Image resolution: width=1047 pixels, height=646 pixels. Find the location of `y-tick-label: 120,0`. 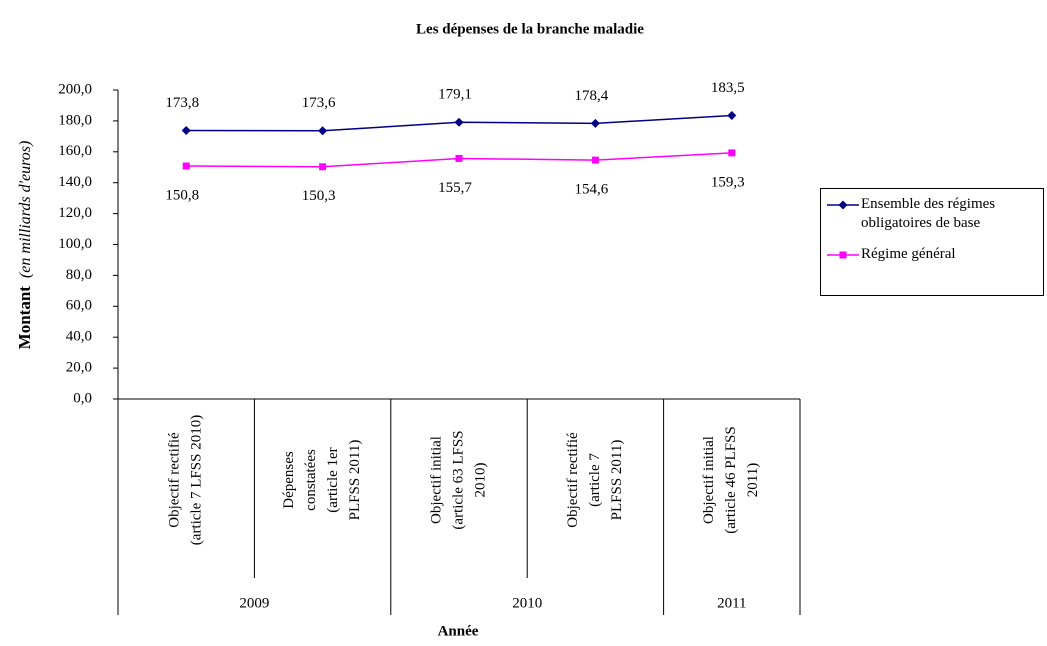

y-tick-label: 120,0 is located at coordinates (75, 213).